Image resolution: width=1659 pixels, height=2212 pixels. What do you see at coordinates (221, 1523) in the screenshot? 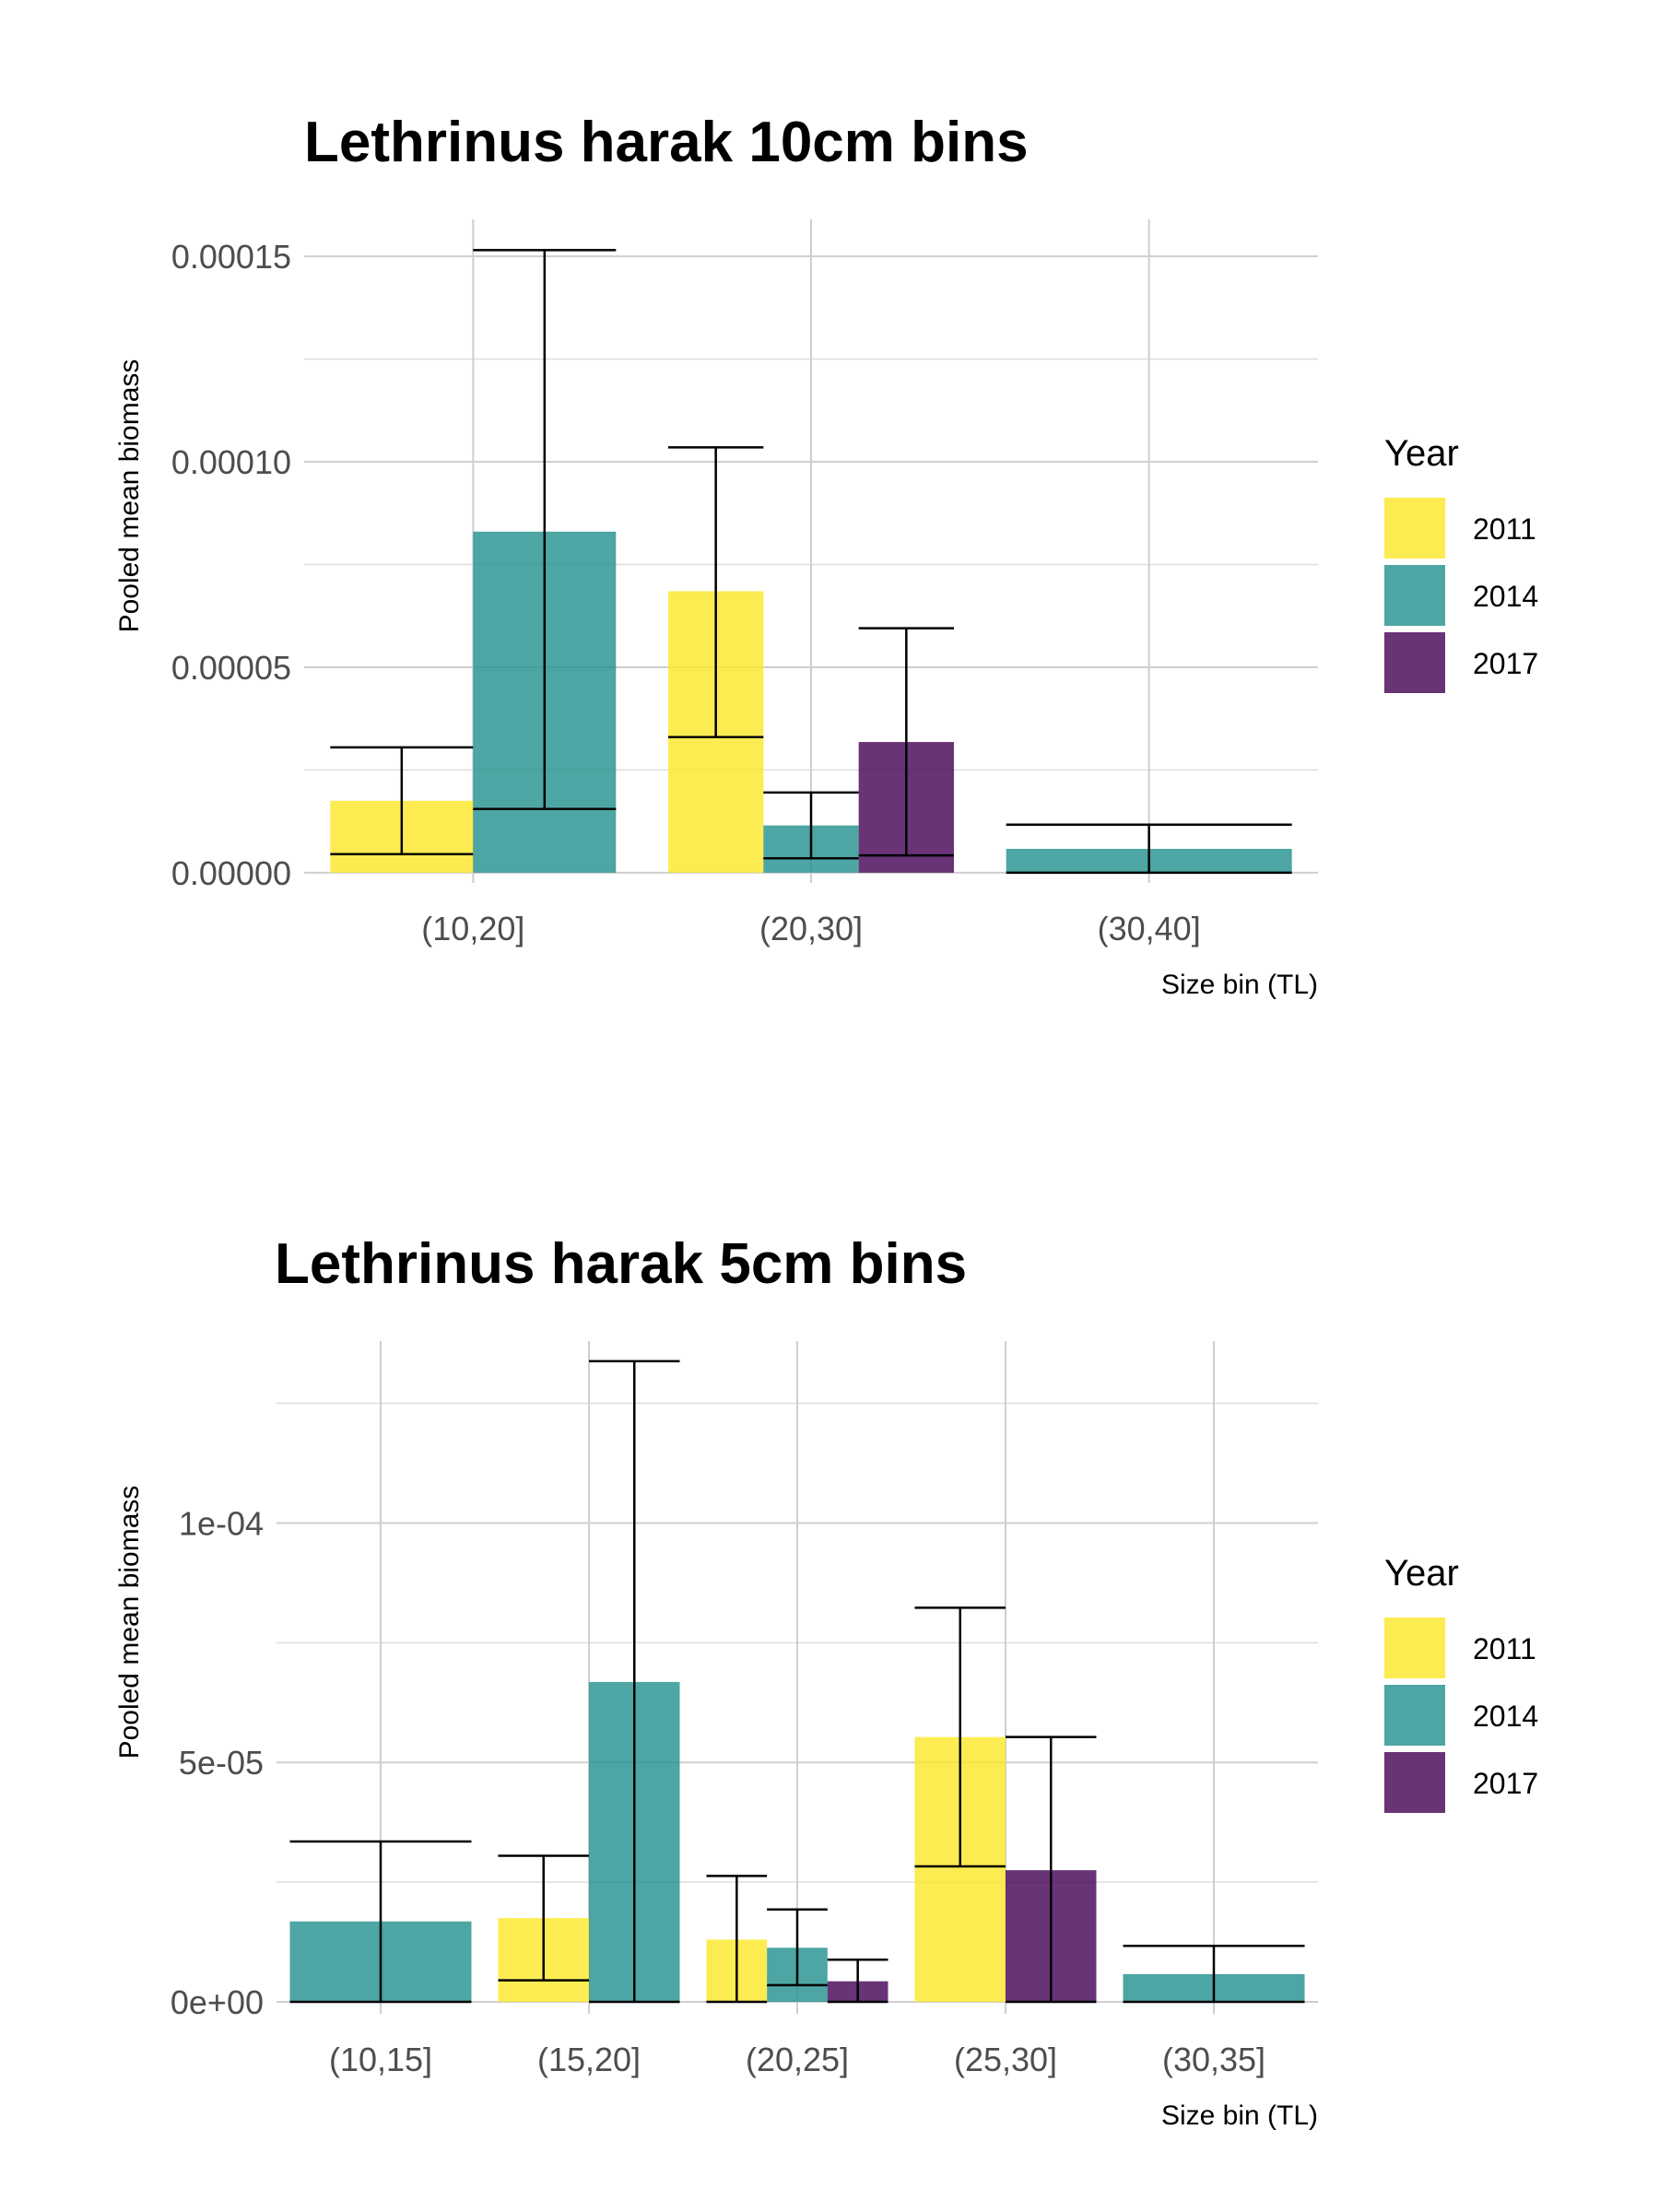
I see `y-tick-label: 1e-04` at bounding box center [221, 1523].